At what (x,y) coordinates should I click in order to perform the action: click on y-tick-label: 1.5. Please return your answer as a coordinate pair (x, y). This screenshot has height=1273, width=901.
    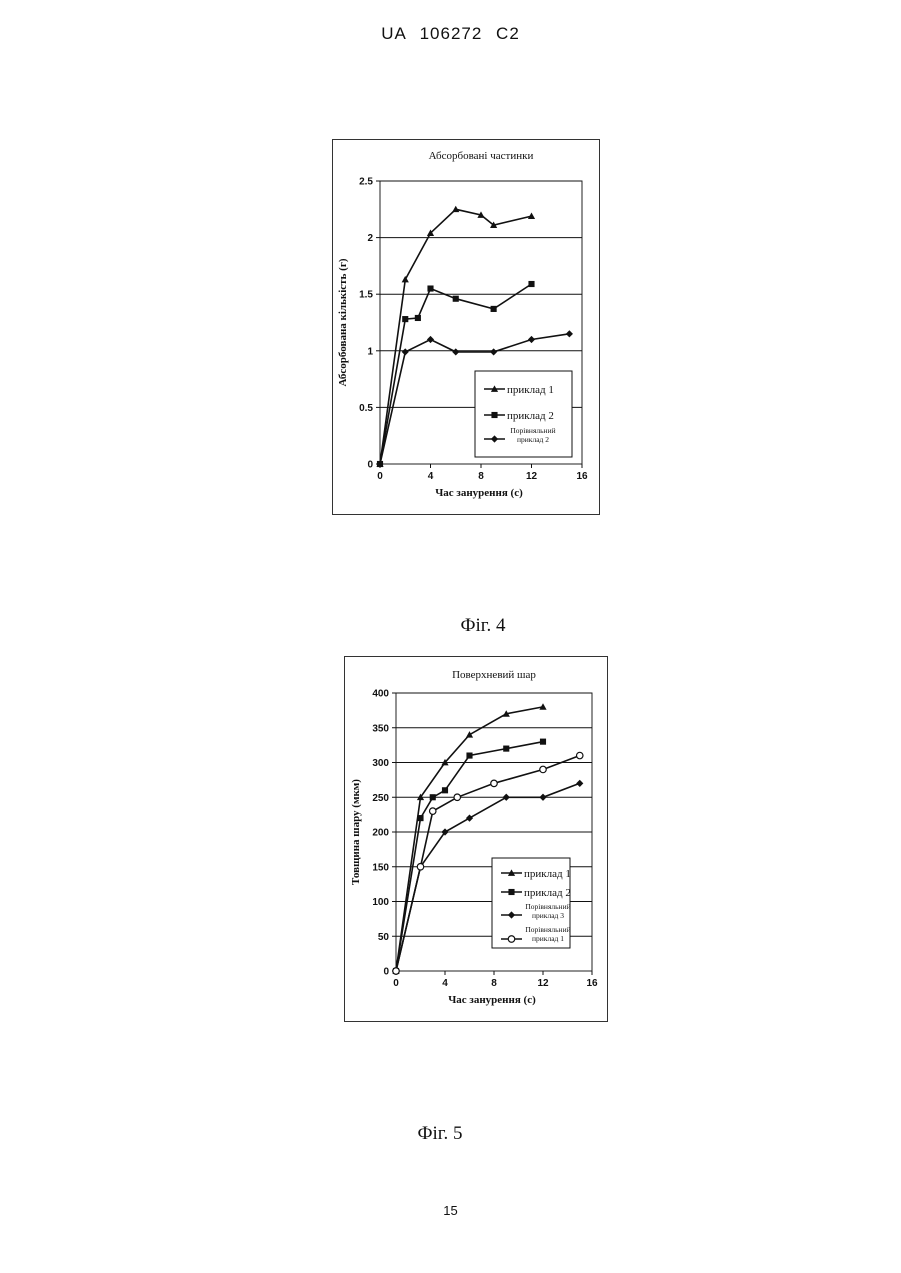
    Looking at the image, I should click on (366, 295).